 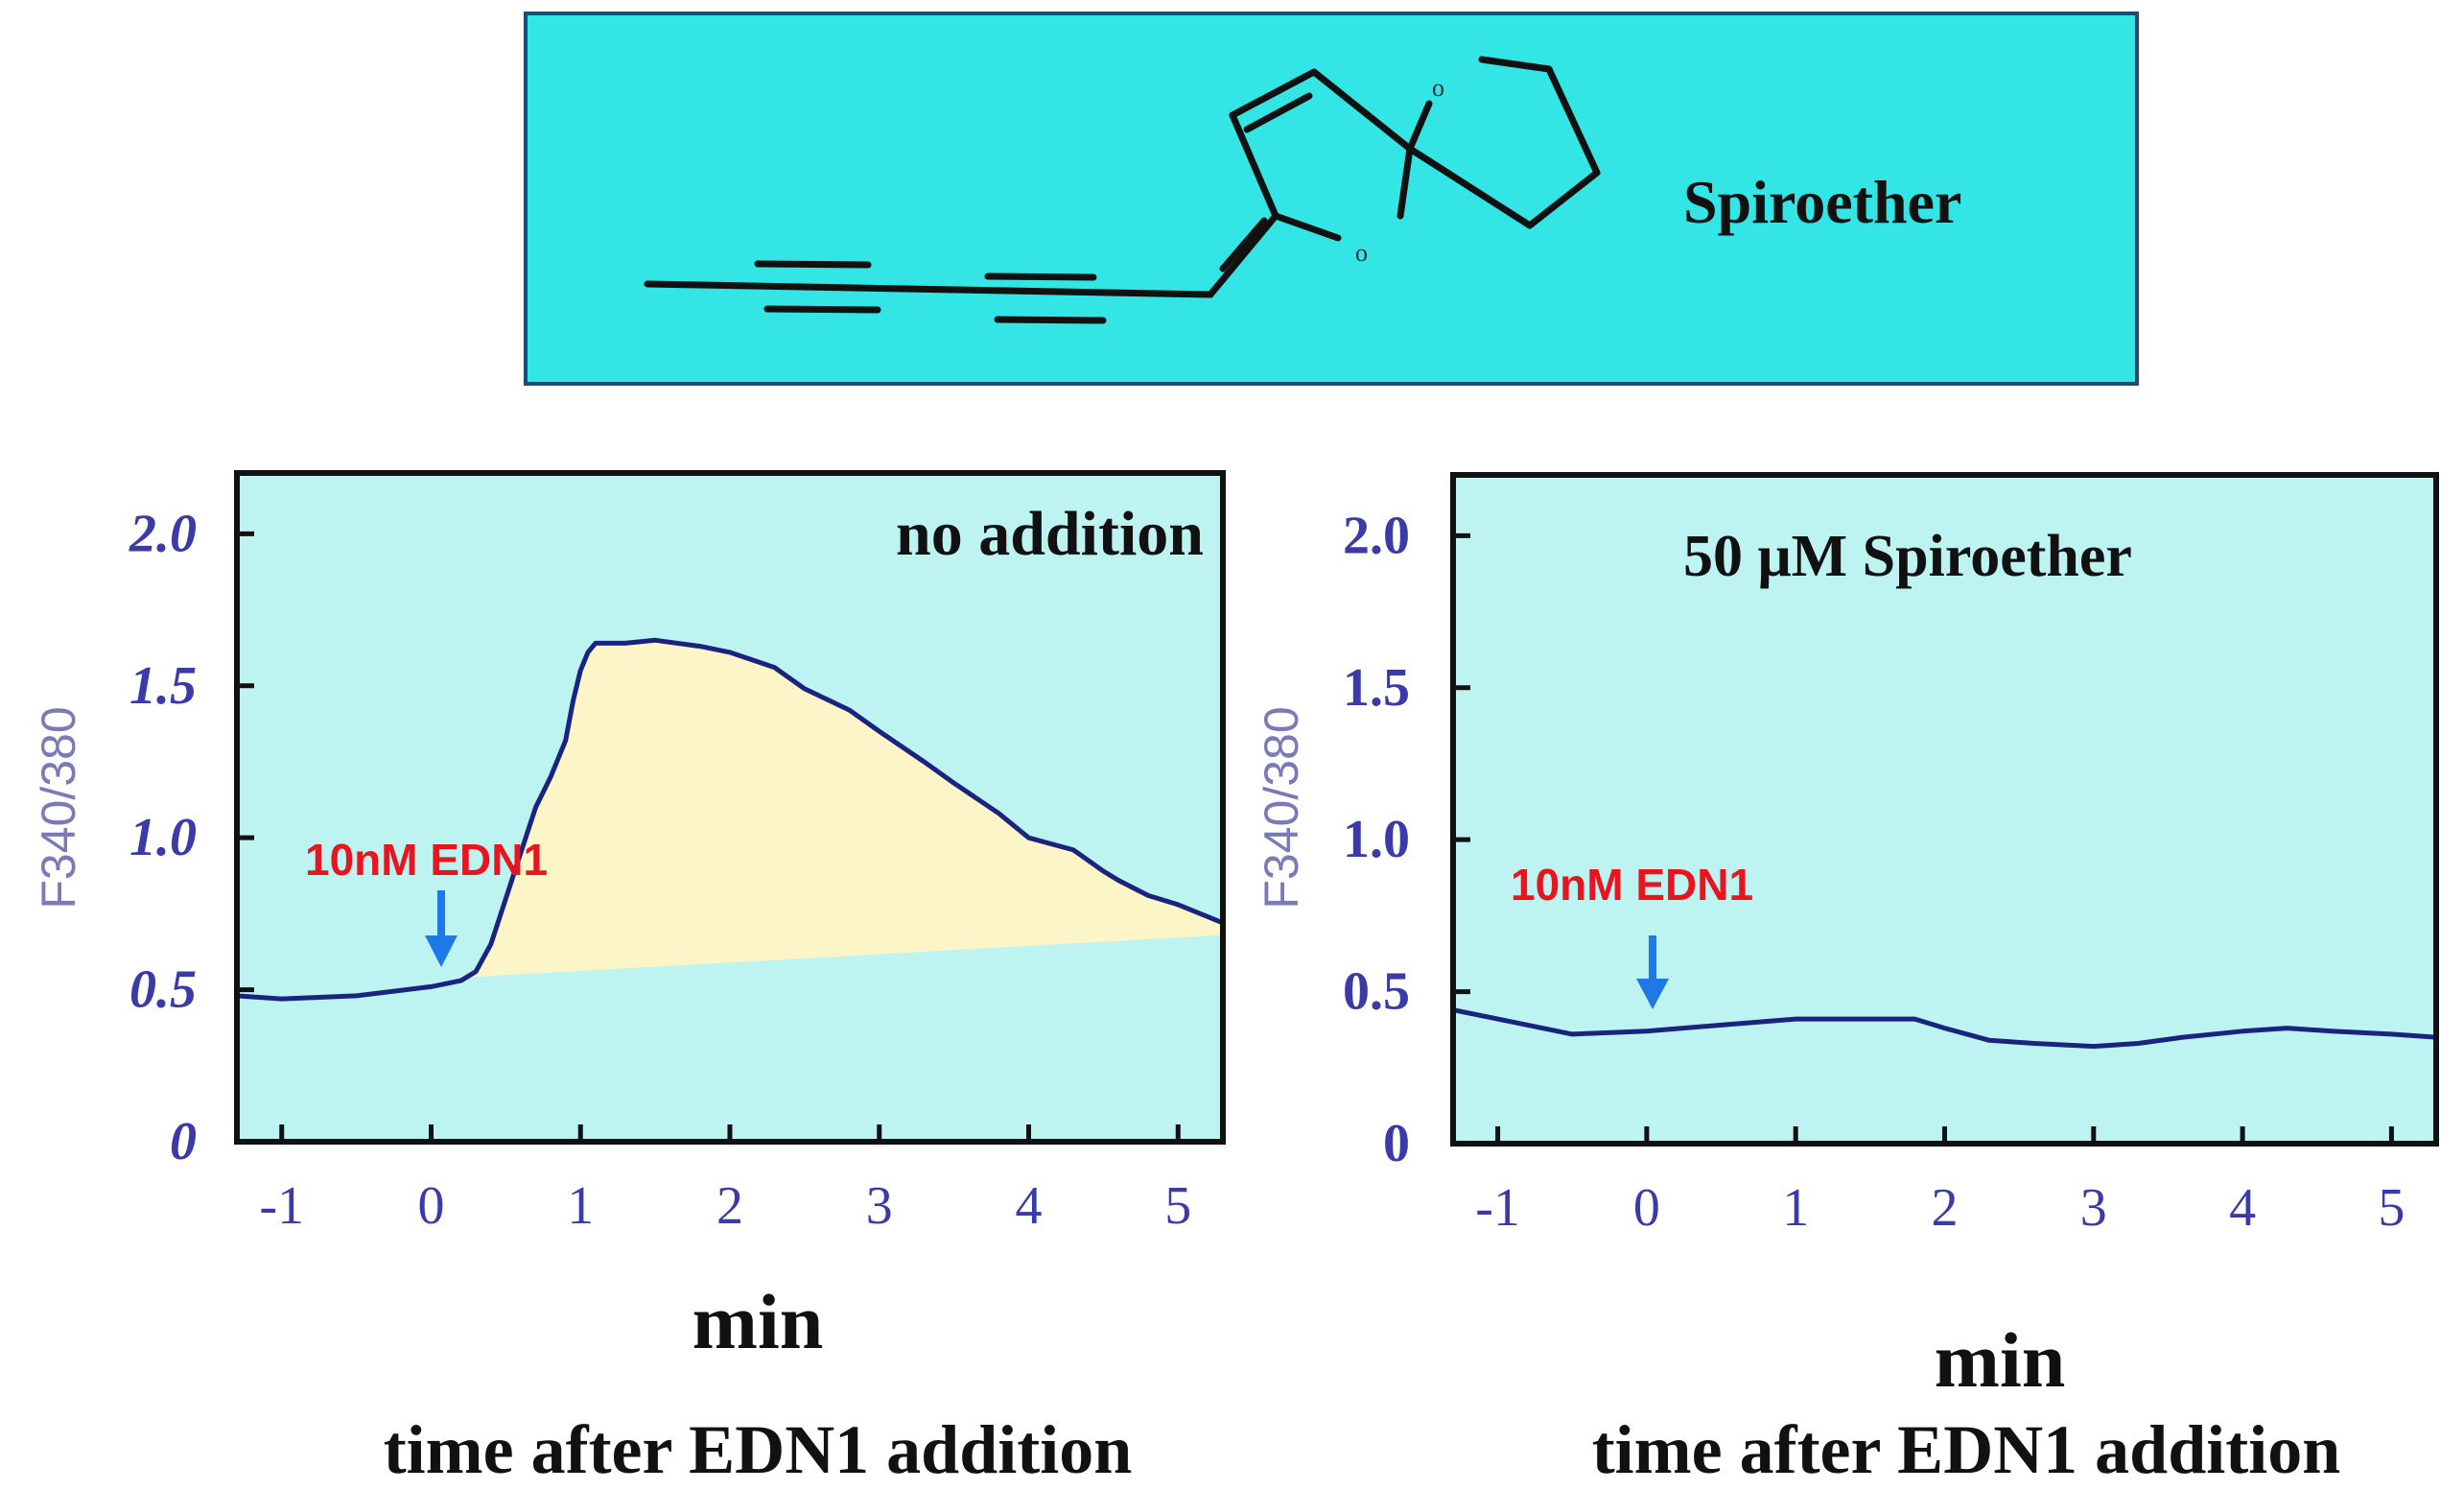 What do you see at coordinates (1122, 190) in the screenshot?
I see `spiroether-structure` at bounding box center [1122, 190].